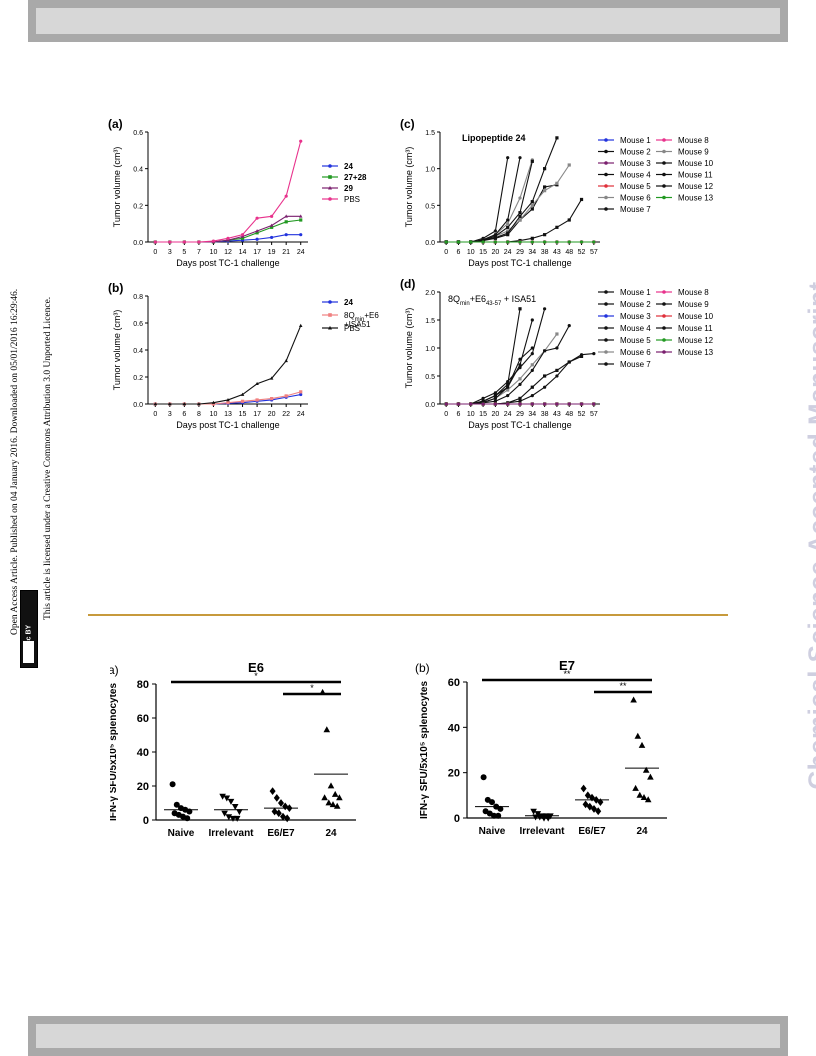 The height and width of the screenshot is (1056, 816). What do you see at coordinates (155, 414) in the screenshot?
I see `x-tick-label: 0` at bounding box center [155, 414].